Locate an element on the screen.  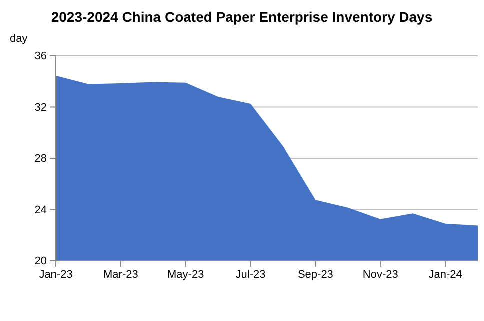
y-tick-label: 20 is located at coordinates (40, 262).